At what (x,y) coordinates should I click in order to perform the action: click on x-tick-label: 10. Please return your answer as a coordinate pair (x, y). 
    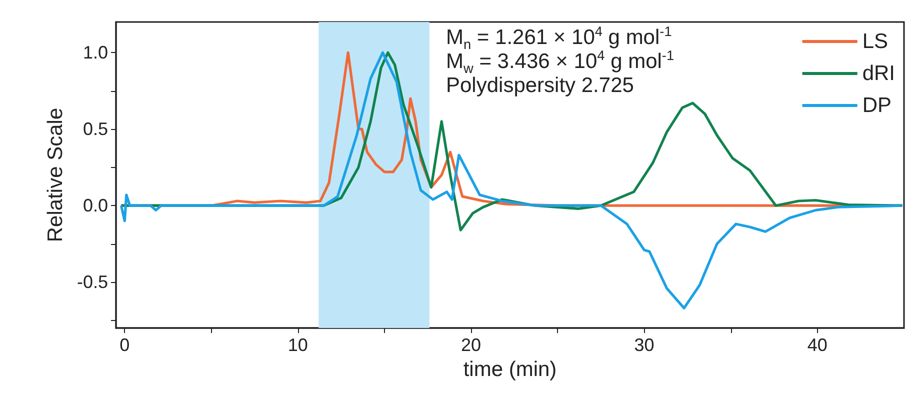
    Looking at the image, I should click on (298, 345).